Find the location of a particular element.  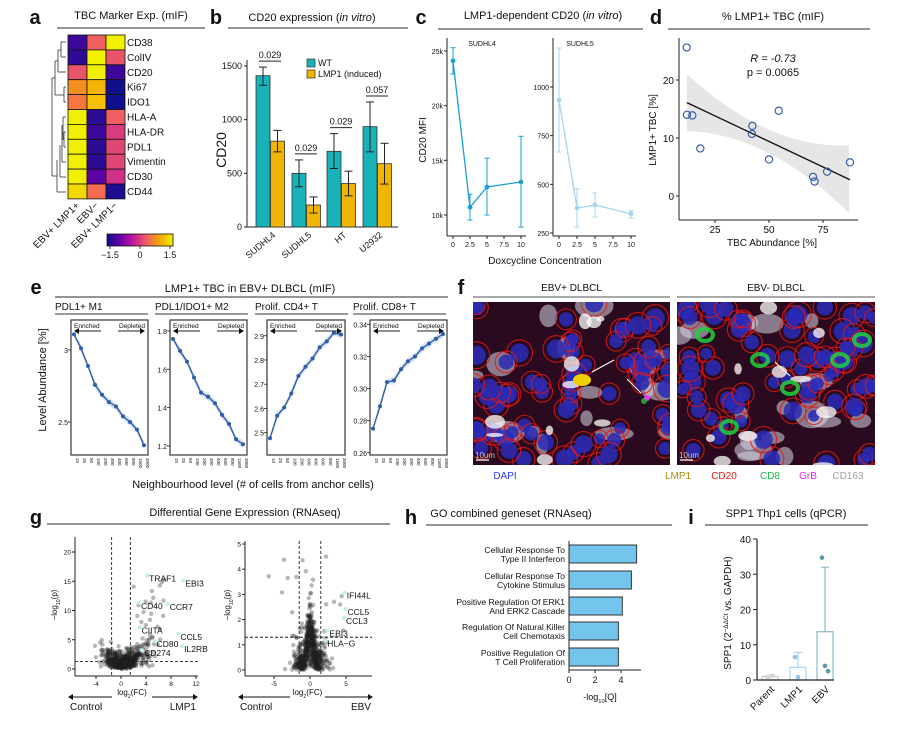

gene-label: IL2RB is located at coordinates (196, 649).